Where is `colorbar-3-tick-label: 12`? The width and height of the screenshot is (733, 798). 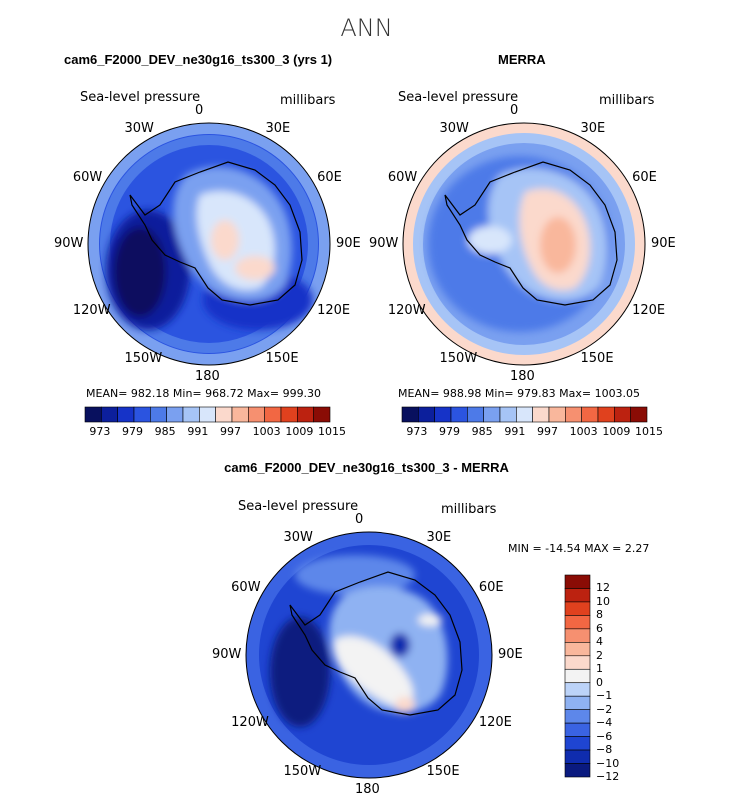
colorbar-3-tick-label: 12 is located at coordinates (603, 588).